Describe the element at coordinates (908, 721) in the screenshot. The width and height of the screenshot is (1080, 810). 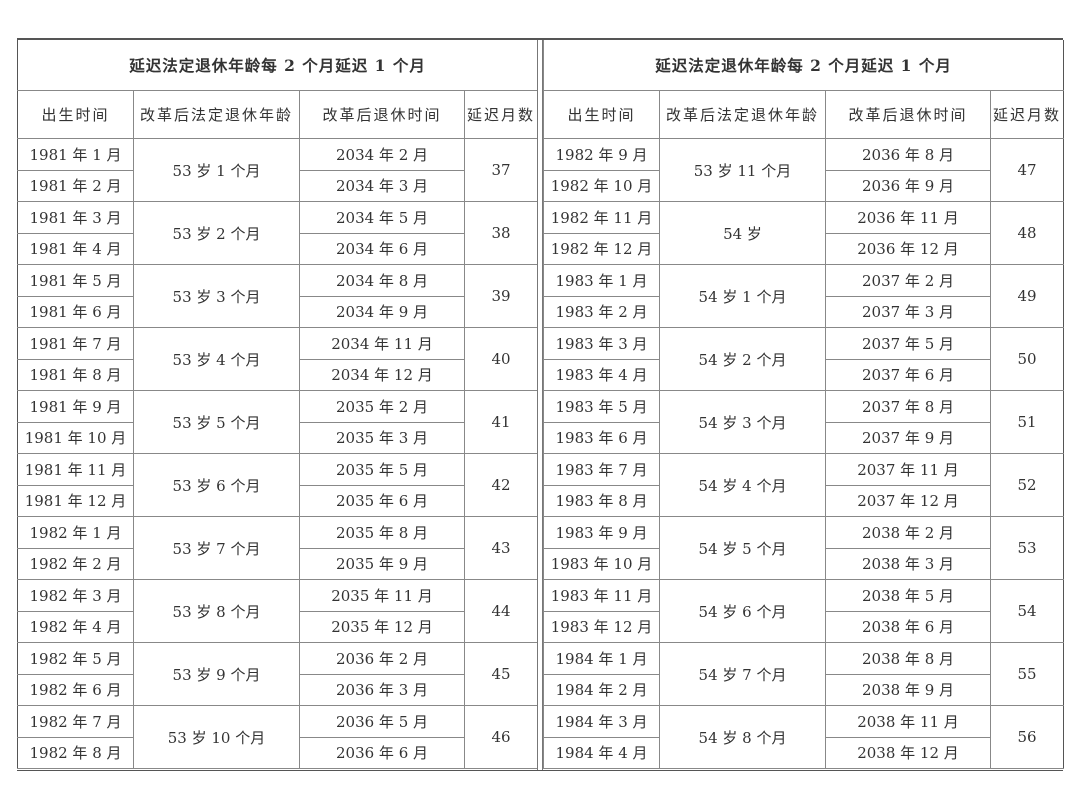
I see `retirement-date-cell: 2038 年 11 月` at that location.